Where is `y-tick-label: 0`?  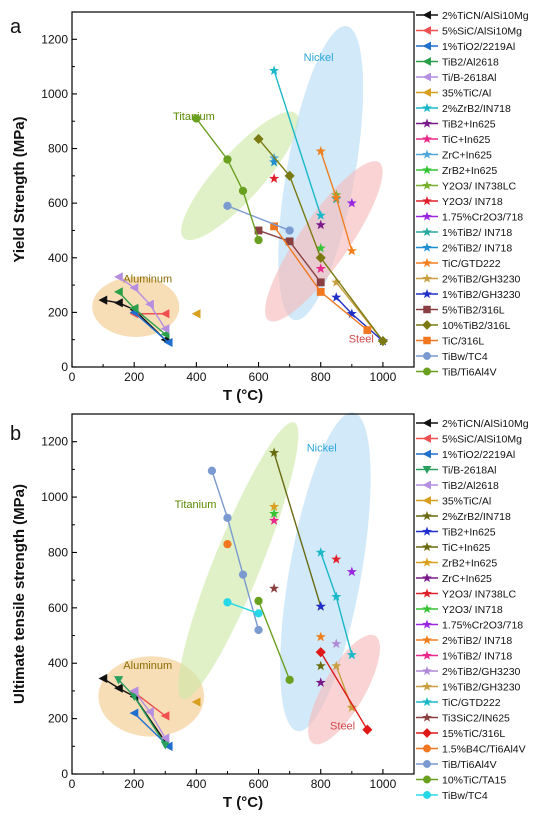 y-tick-label: 0 is located at coordinates (64, 774).